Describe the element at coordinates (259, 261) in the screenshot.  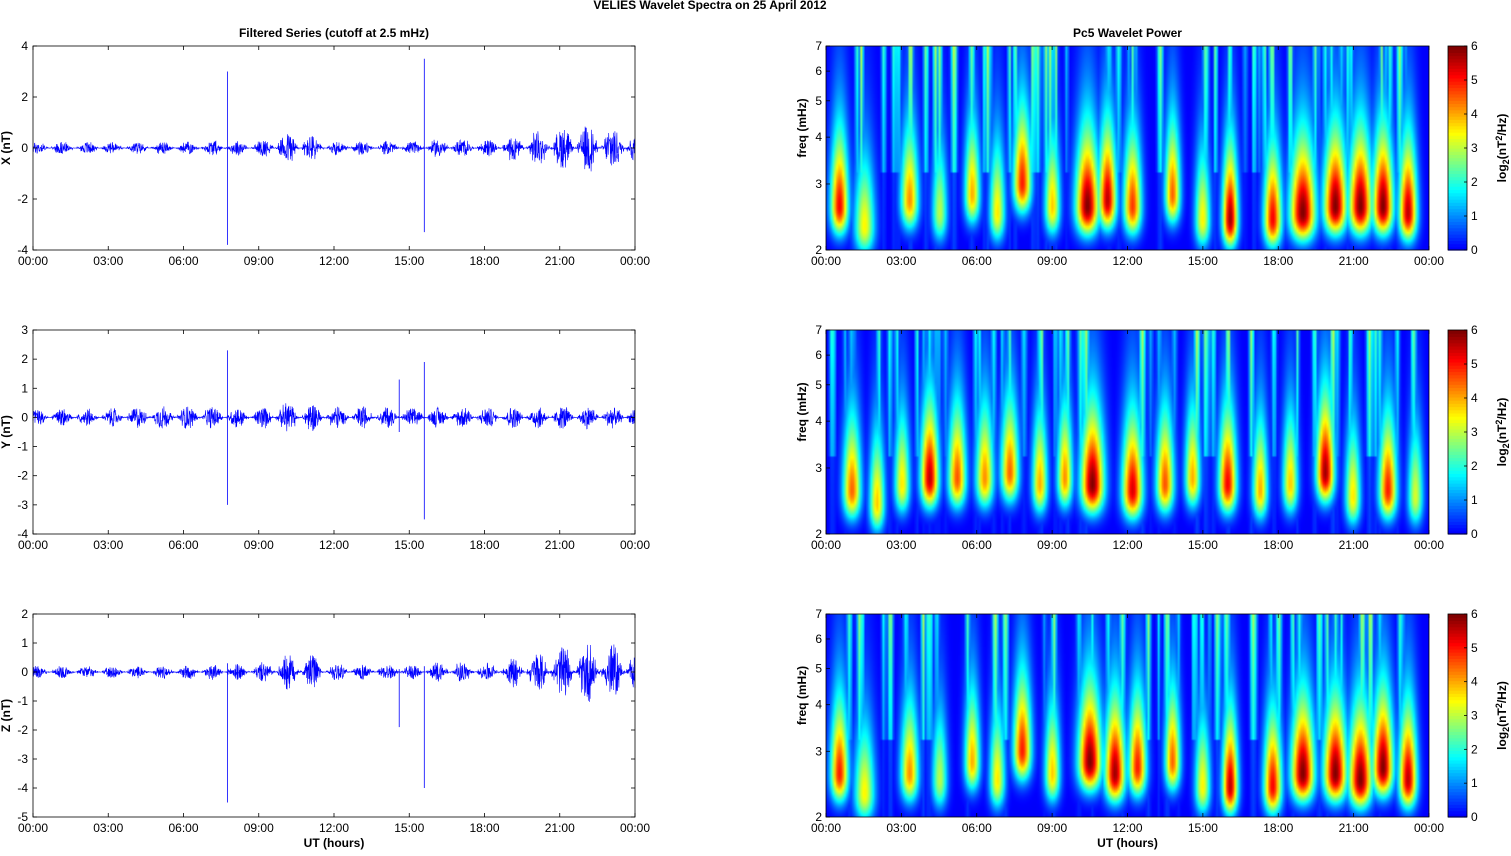
I see `x-tick-label: 09:00` at that location.